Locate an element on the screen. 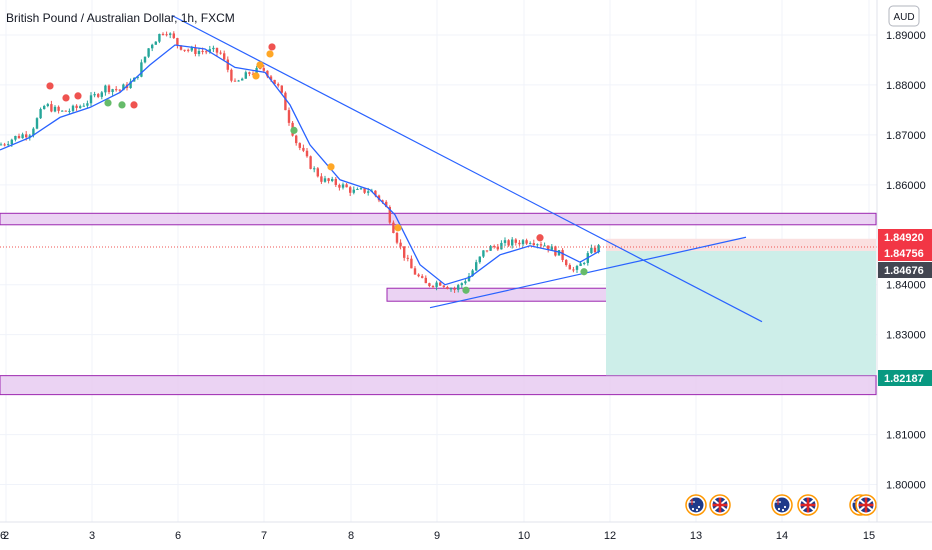 This screenshot has height=550, width=932. time-axis-background is located at coordinates (466, 536).